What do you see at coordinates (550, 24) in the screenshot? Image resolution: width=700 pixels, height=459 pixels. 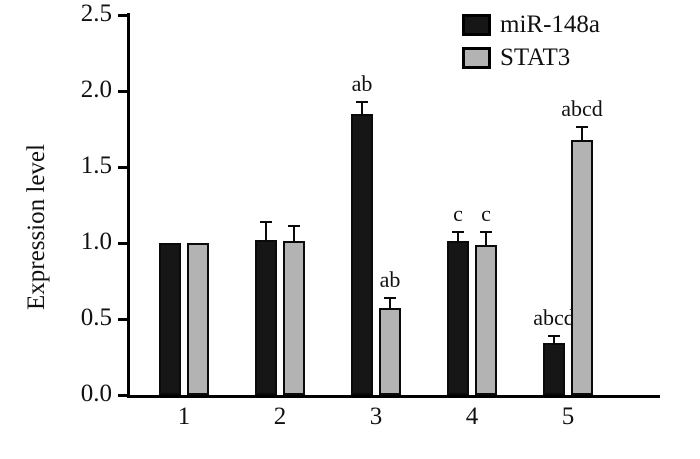 I see `legend-label: miR-148a` at bounding box center [550, 24].